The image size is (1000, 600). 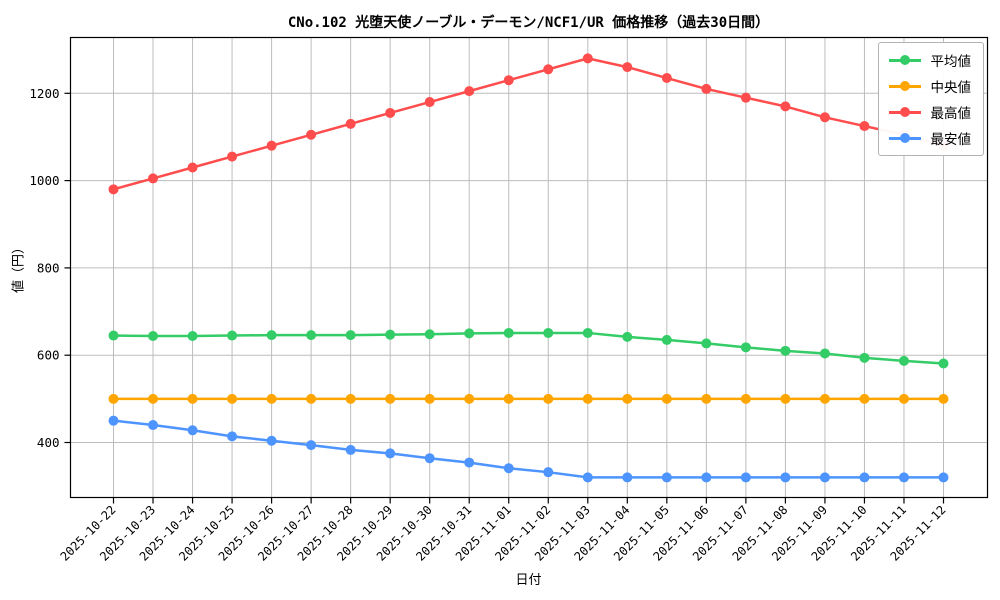 What do you see at coordinates (929, 112) in the screenshot?
I see `legend-item-max: 最高値` at bounding box center [929, 112].